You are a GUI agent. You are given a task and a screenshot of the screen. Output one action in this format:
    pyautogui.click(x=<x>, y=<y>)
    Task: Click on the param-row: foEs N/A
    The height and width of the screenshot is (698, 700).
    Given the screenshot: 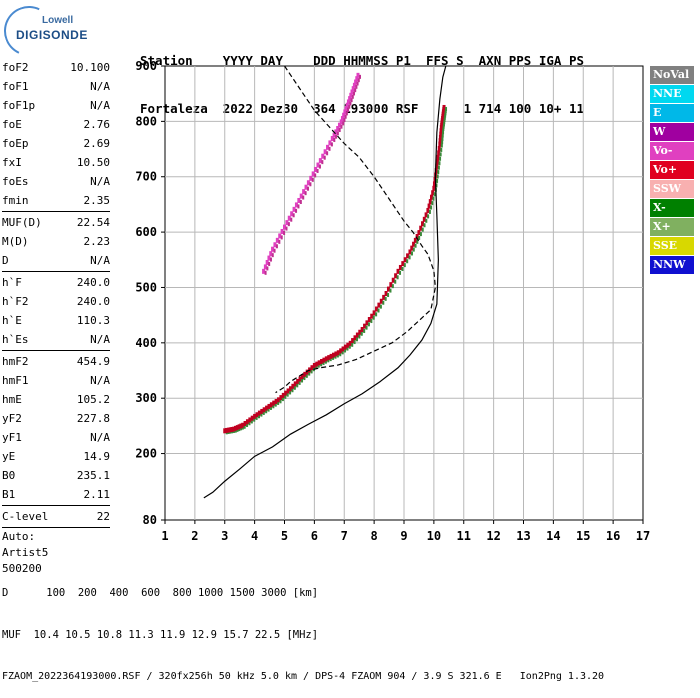 What is the action you would take?
    pyautogui.click(x=56, y=181)
    